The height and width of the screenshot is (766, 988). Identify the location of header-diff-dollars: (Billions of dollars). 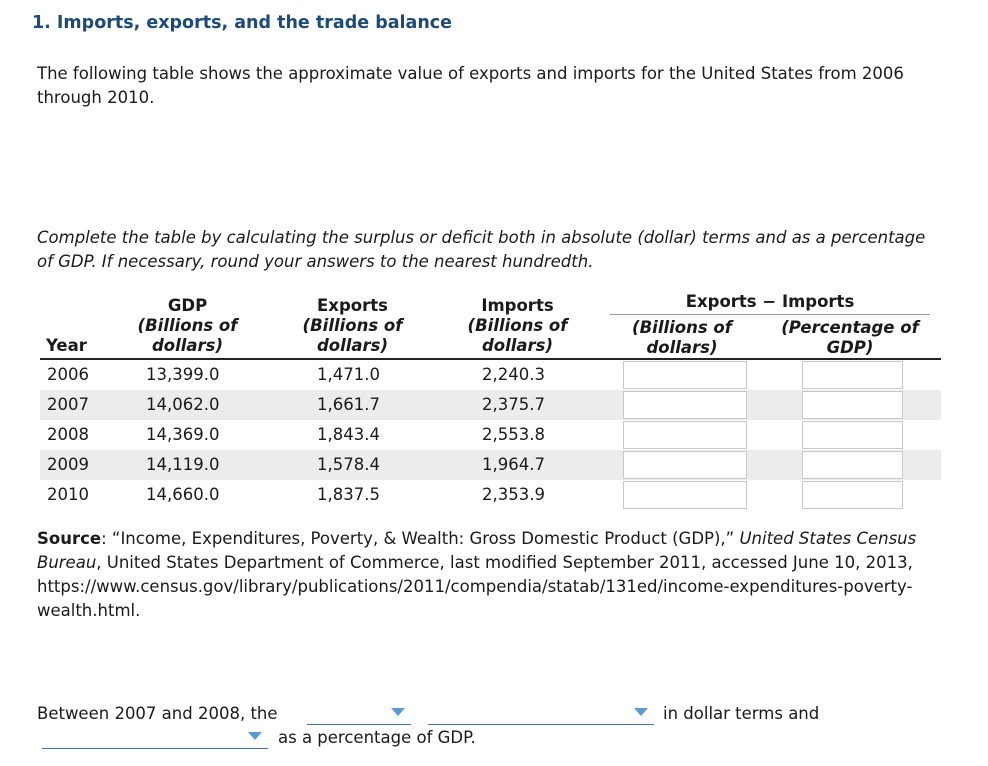
(682, 337).